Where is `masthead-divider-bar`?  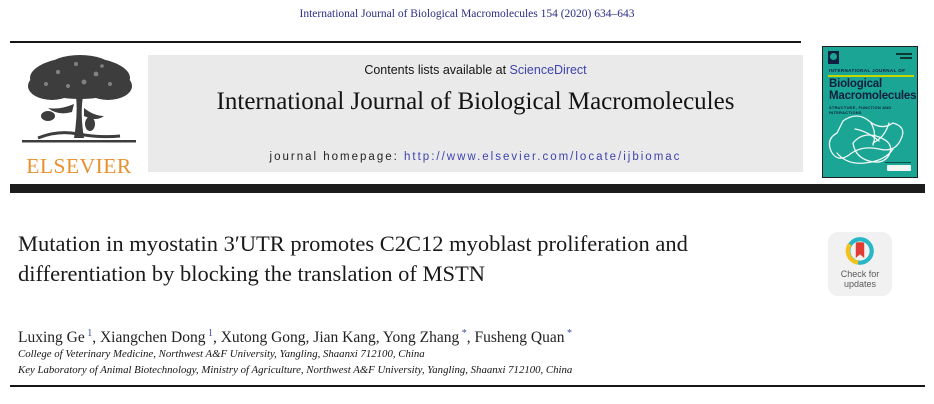 masthead-divider-bar is located at coordinates (467, 188).